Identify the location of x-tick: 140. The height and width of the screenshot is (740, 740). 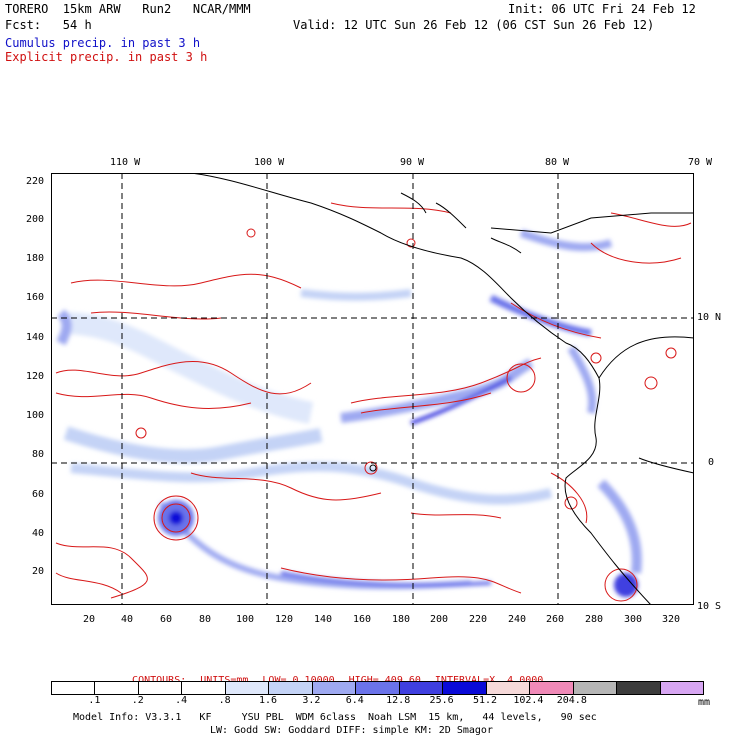
(323, 619).